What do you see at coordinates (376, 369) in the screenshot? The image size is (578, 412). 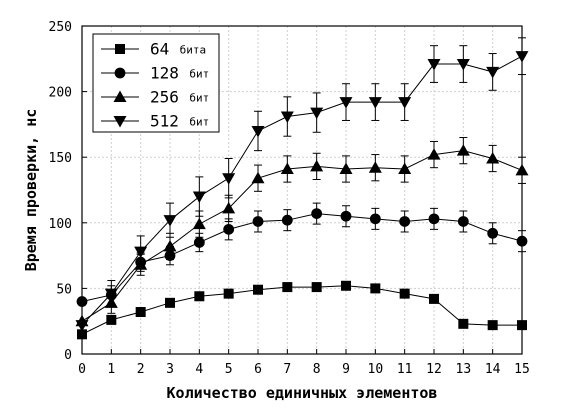 I see `x-tick-label: 10` at bounding box center [376, 369].